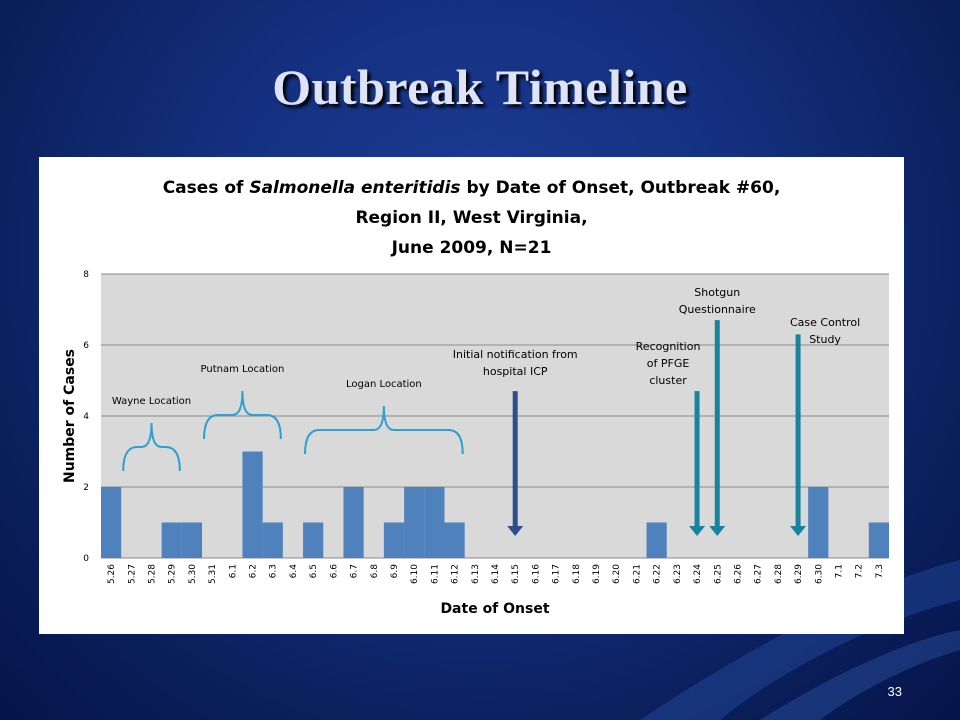 The image size is (960, 720). I want to click on y-tick-label: 6, so click(86, 346).